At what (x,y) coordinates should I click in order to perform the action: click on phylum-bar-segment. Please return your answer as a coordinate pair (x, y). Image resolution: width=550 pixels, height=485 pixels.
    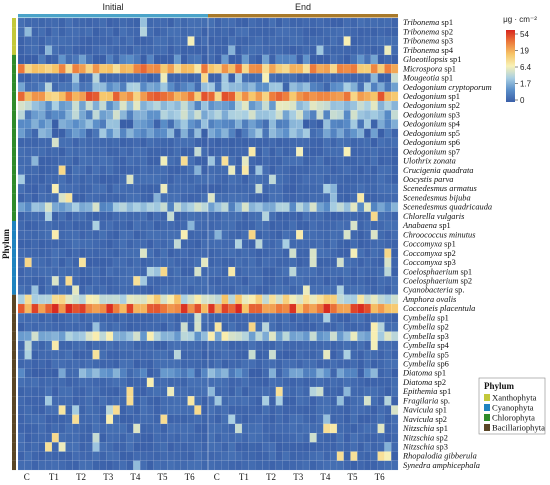
    Looking at the image, I should click on (14, 345).